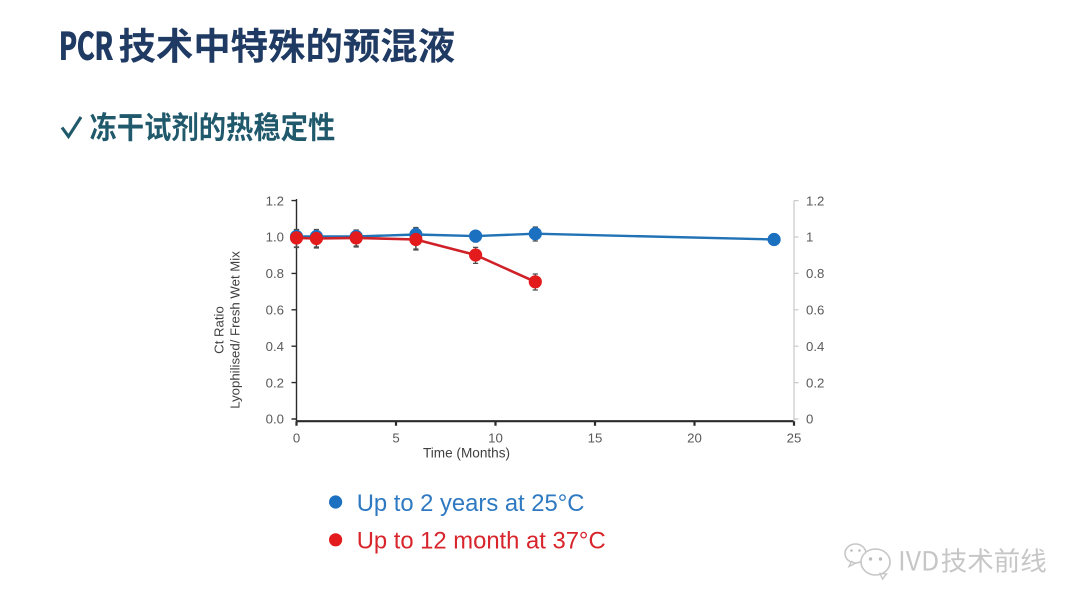 The image size is (1080, 608). Describe the element at coordinates (275, 419) in the screenshot. I see `svg-text: 0.0` at that location.